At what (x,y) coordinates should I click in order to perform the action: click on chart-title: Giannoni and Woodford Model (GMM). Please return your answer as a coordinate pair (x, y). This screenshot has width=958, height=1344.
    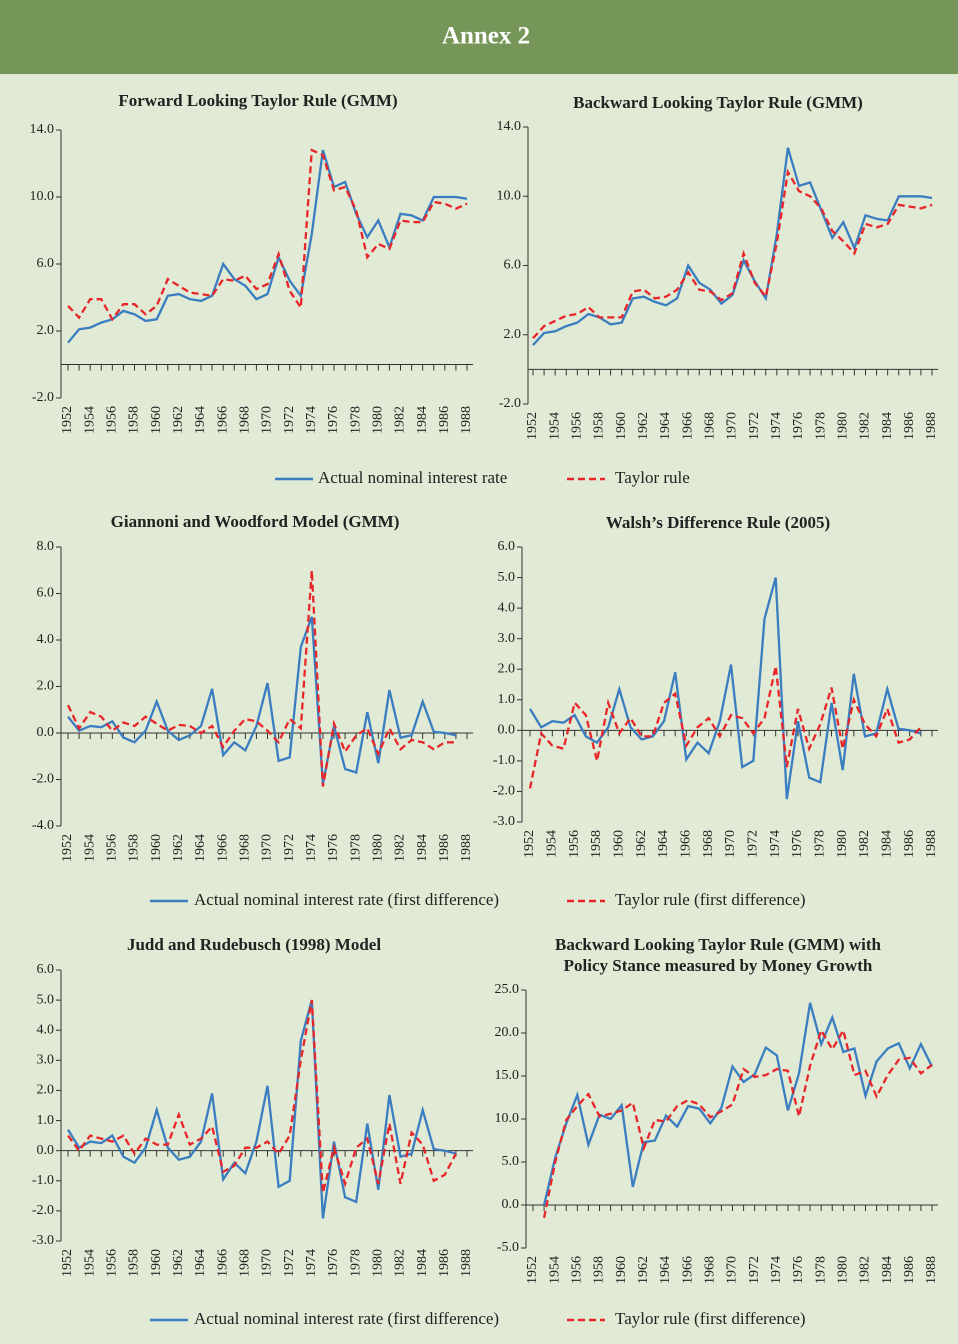
    Looking at the image, I should click on (255, 521).